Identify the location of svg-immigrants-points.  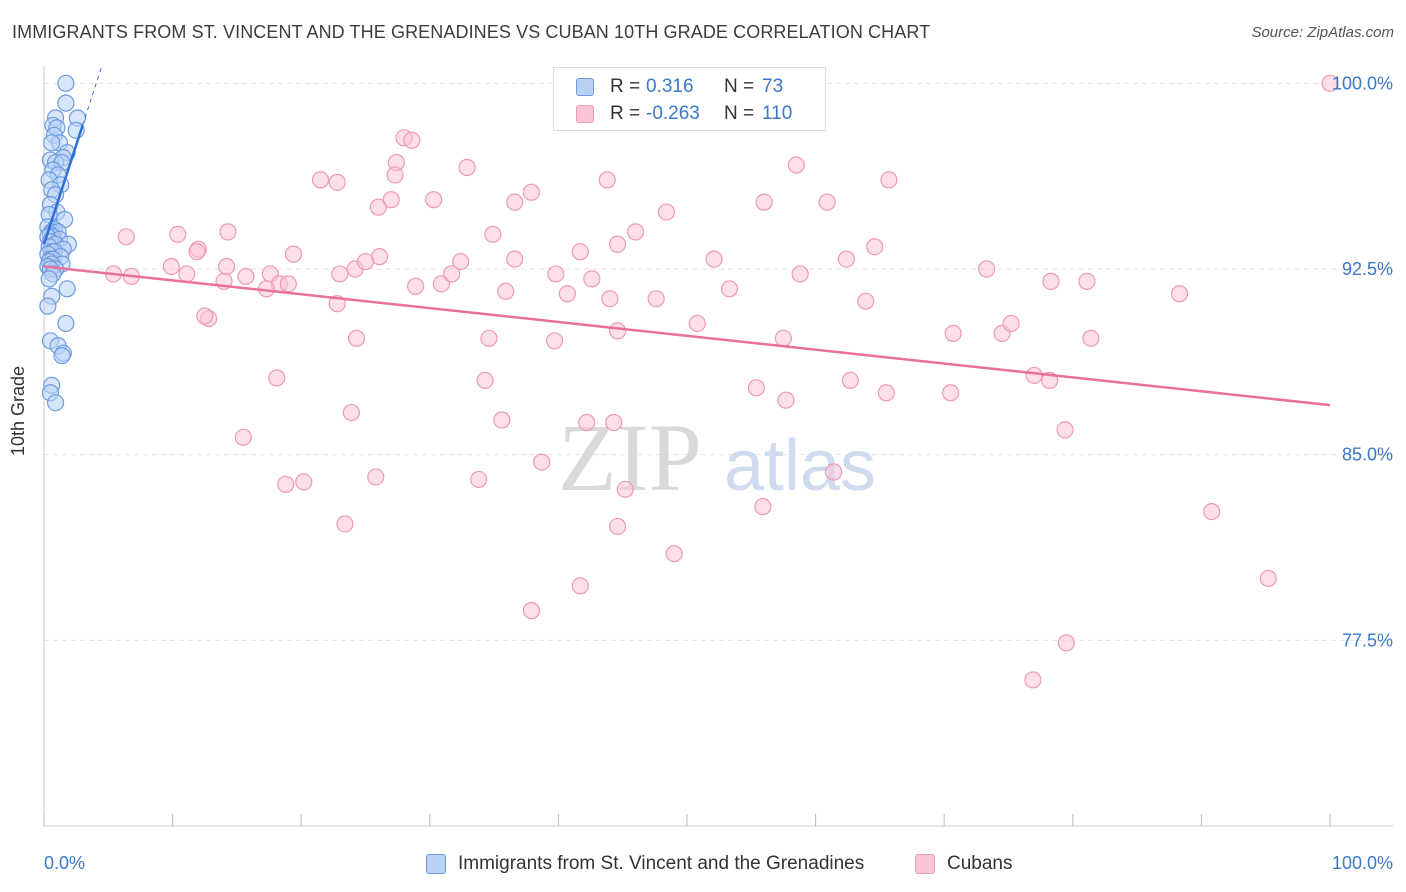
(63, 243).